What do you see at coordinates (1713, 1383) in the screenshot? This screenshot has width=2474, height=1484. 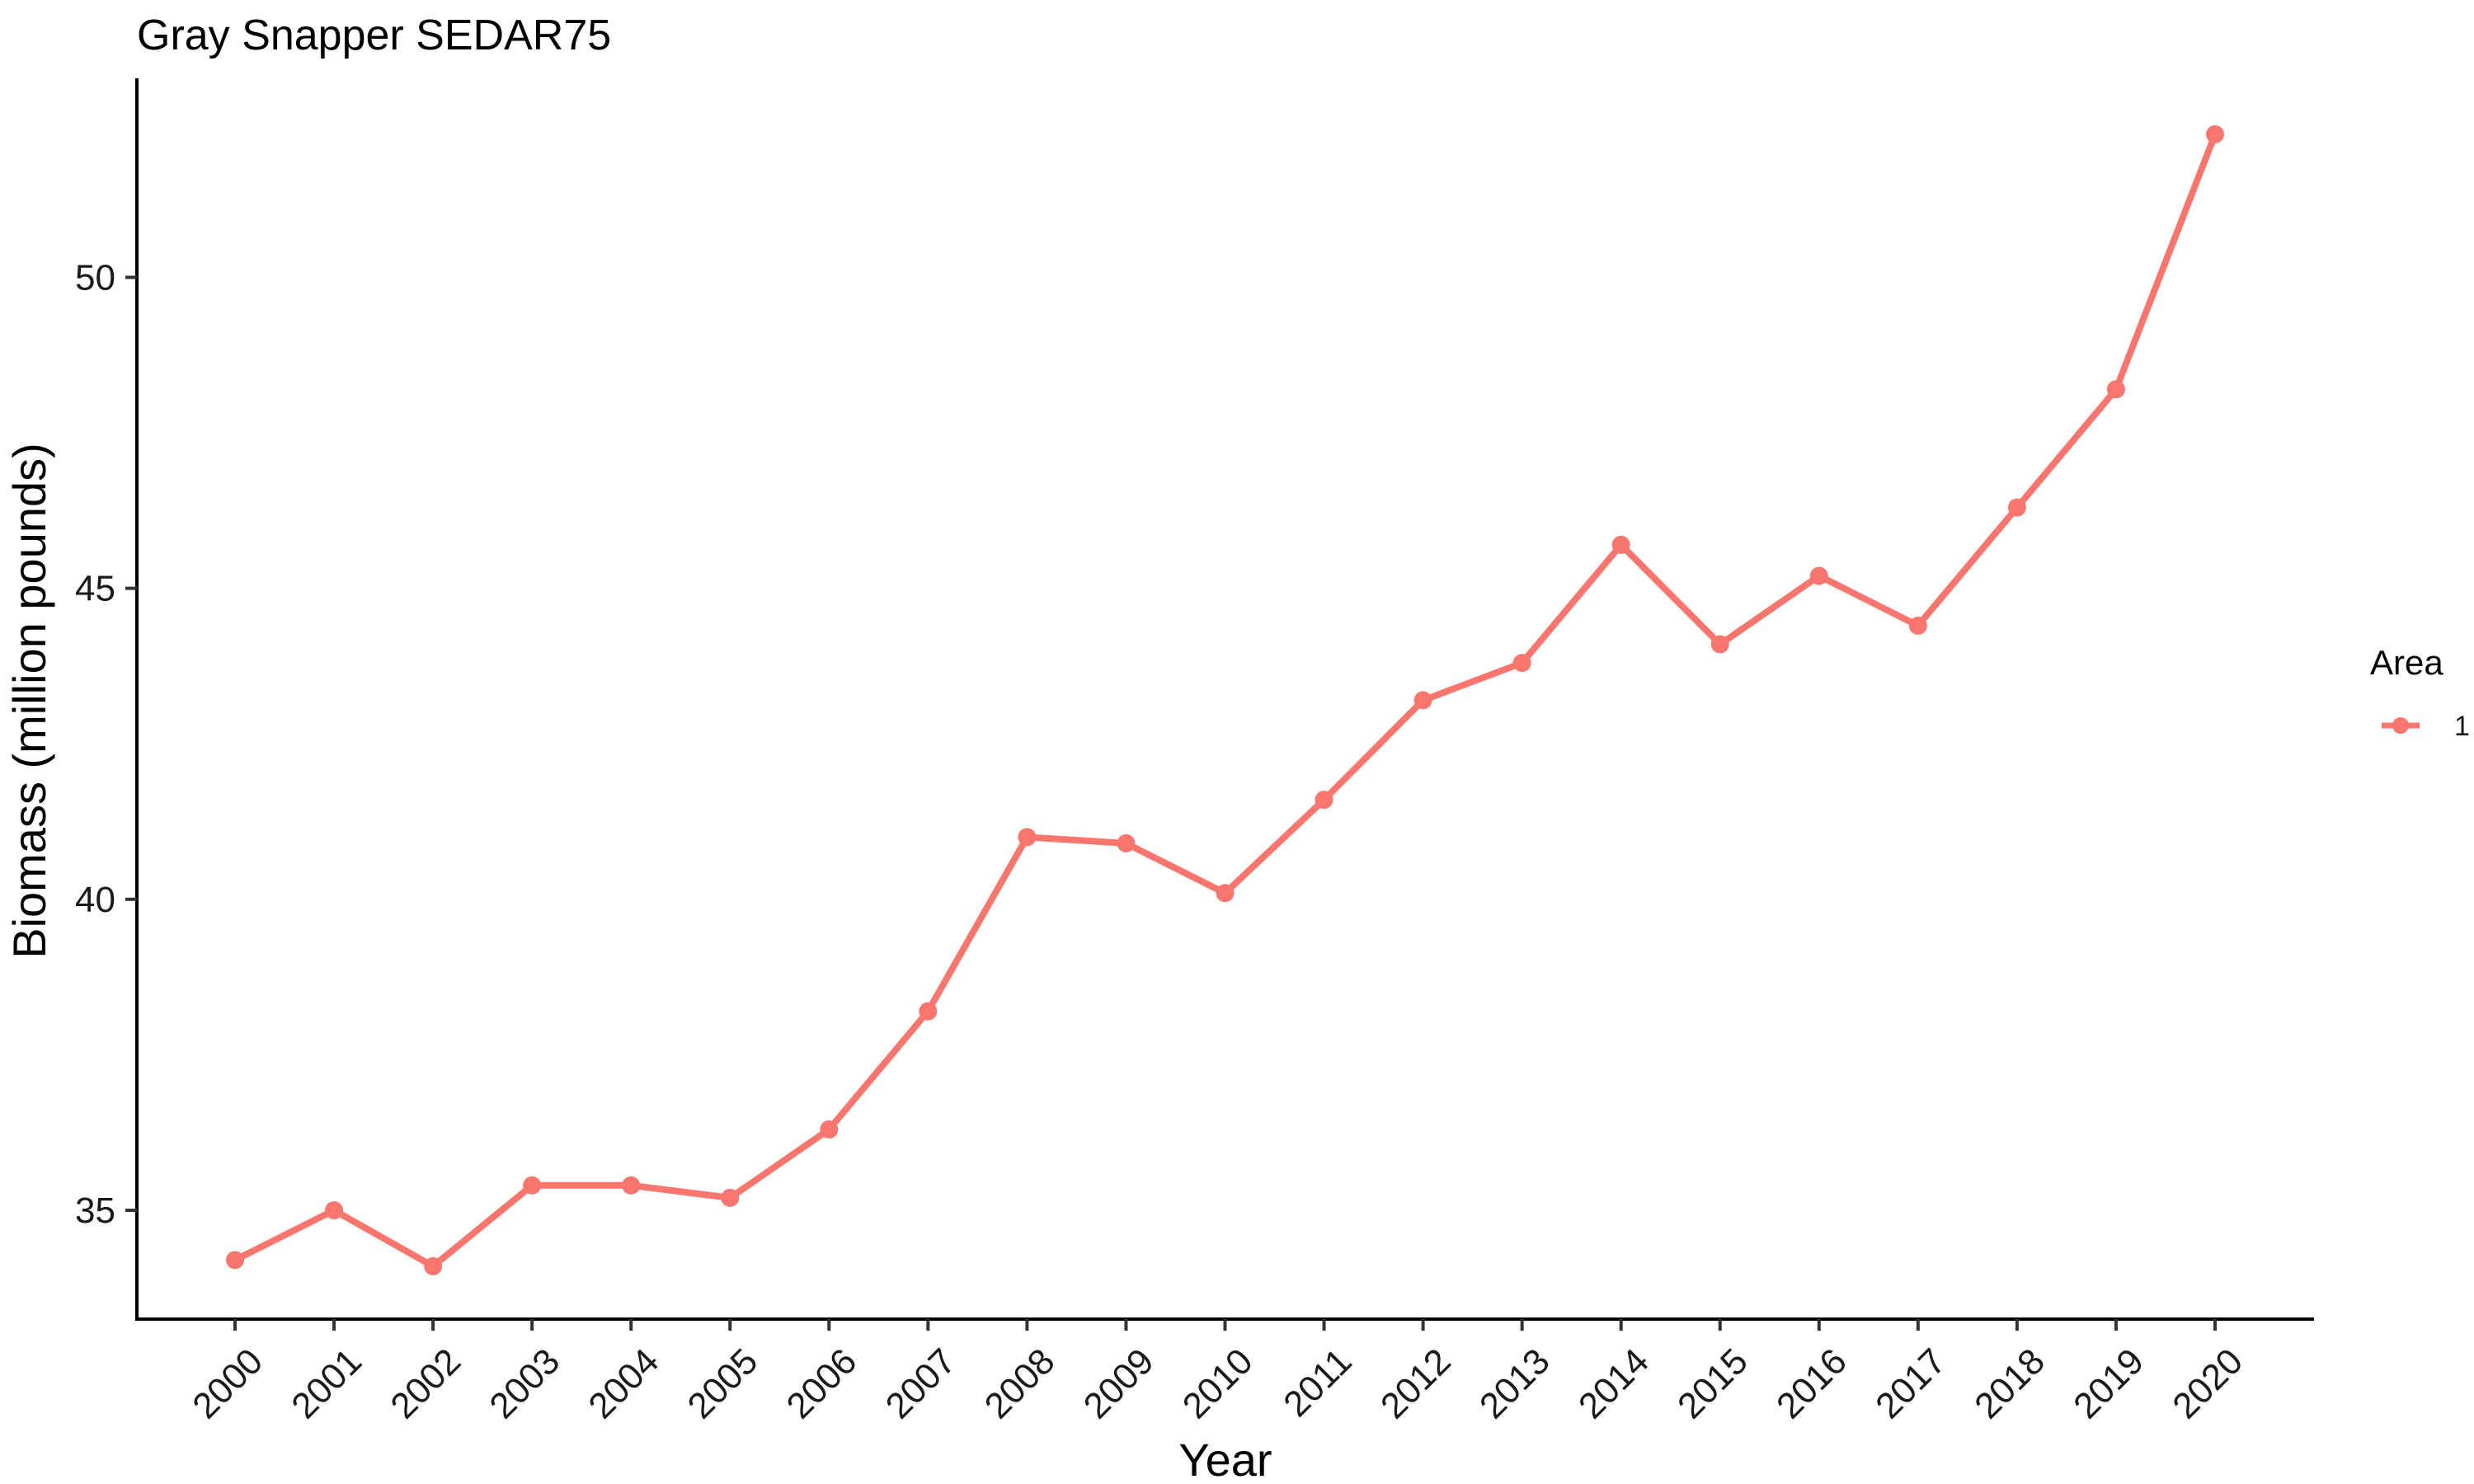 I see `x-tick-label: 2015` at bounding box center [1713, 1383].